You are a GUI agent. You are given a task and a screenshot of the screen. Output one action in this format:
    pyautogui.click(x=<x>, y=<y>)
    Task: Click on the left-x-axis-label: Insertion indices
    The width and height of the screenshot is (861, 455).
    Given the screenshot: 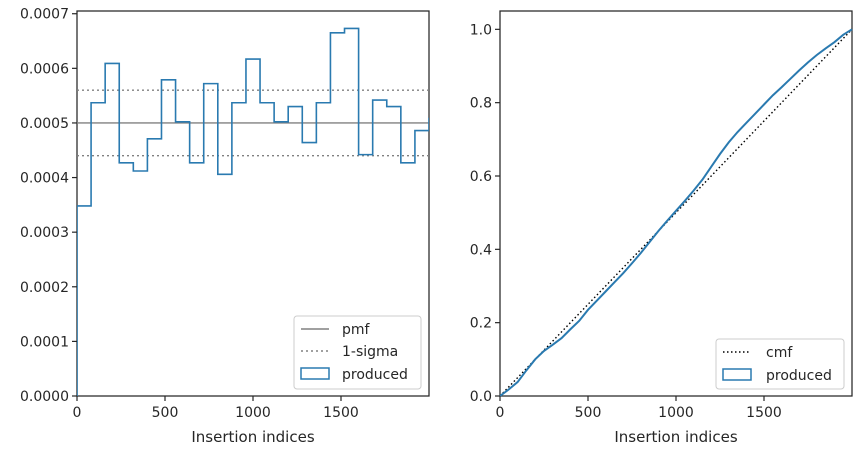 What is the action you would take?
    pyautogui.click(x=252, y=437)
    